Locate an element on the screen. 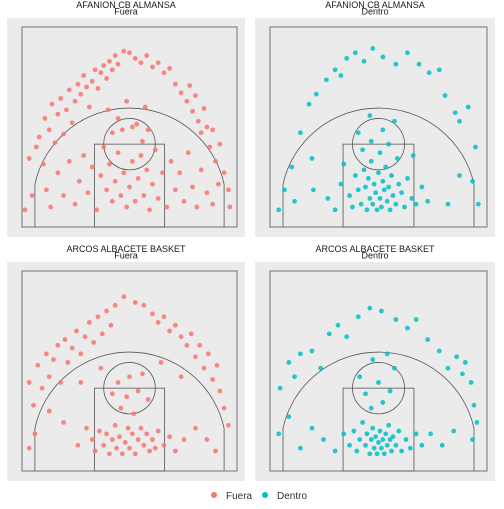  panel-subtitle: Fuera is located at coordinates (126, 256).